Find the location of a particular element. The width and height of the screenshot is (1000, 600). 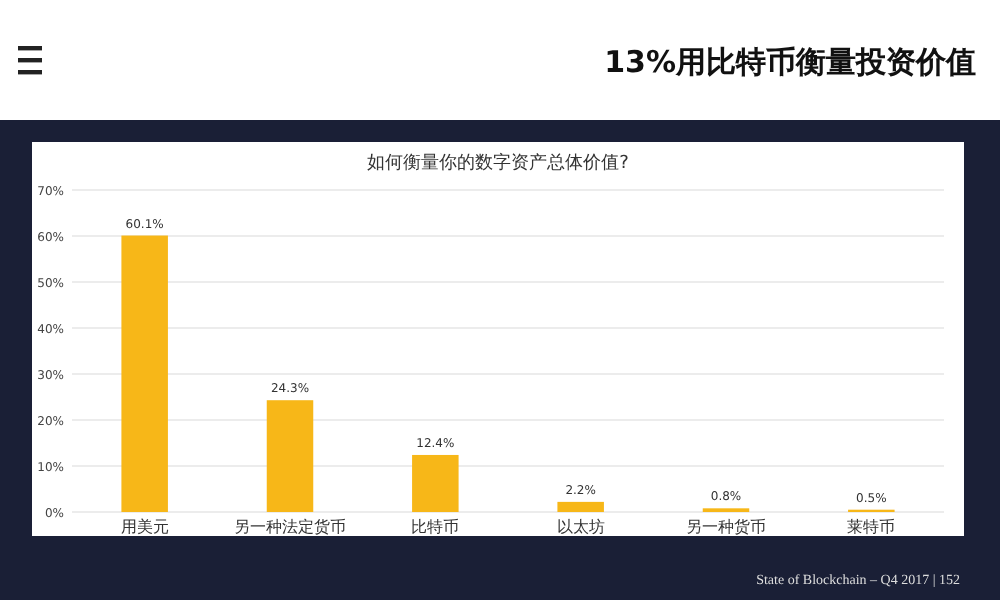

x-tick-label: 用美元 is located at coordinates (144, 527).